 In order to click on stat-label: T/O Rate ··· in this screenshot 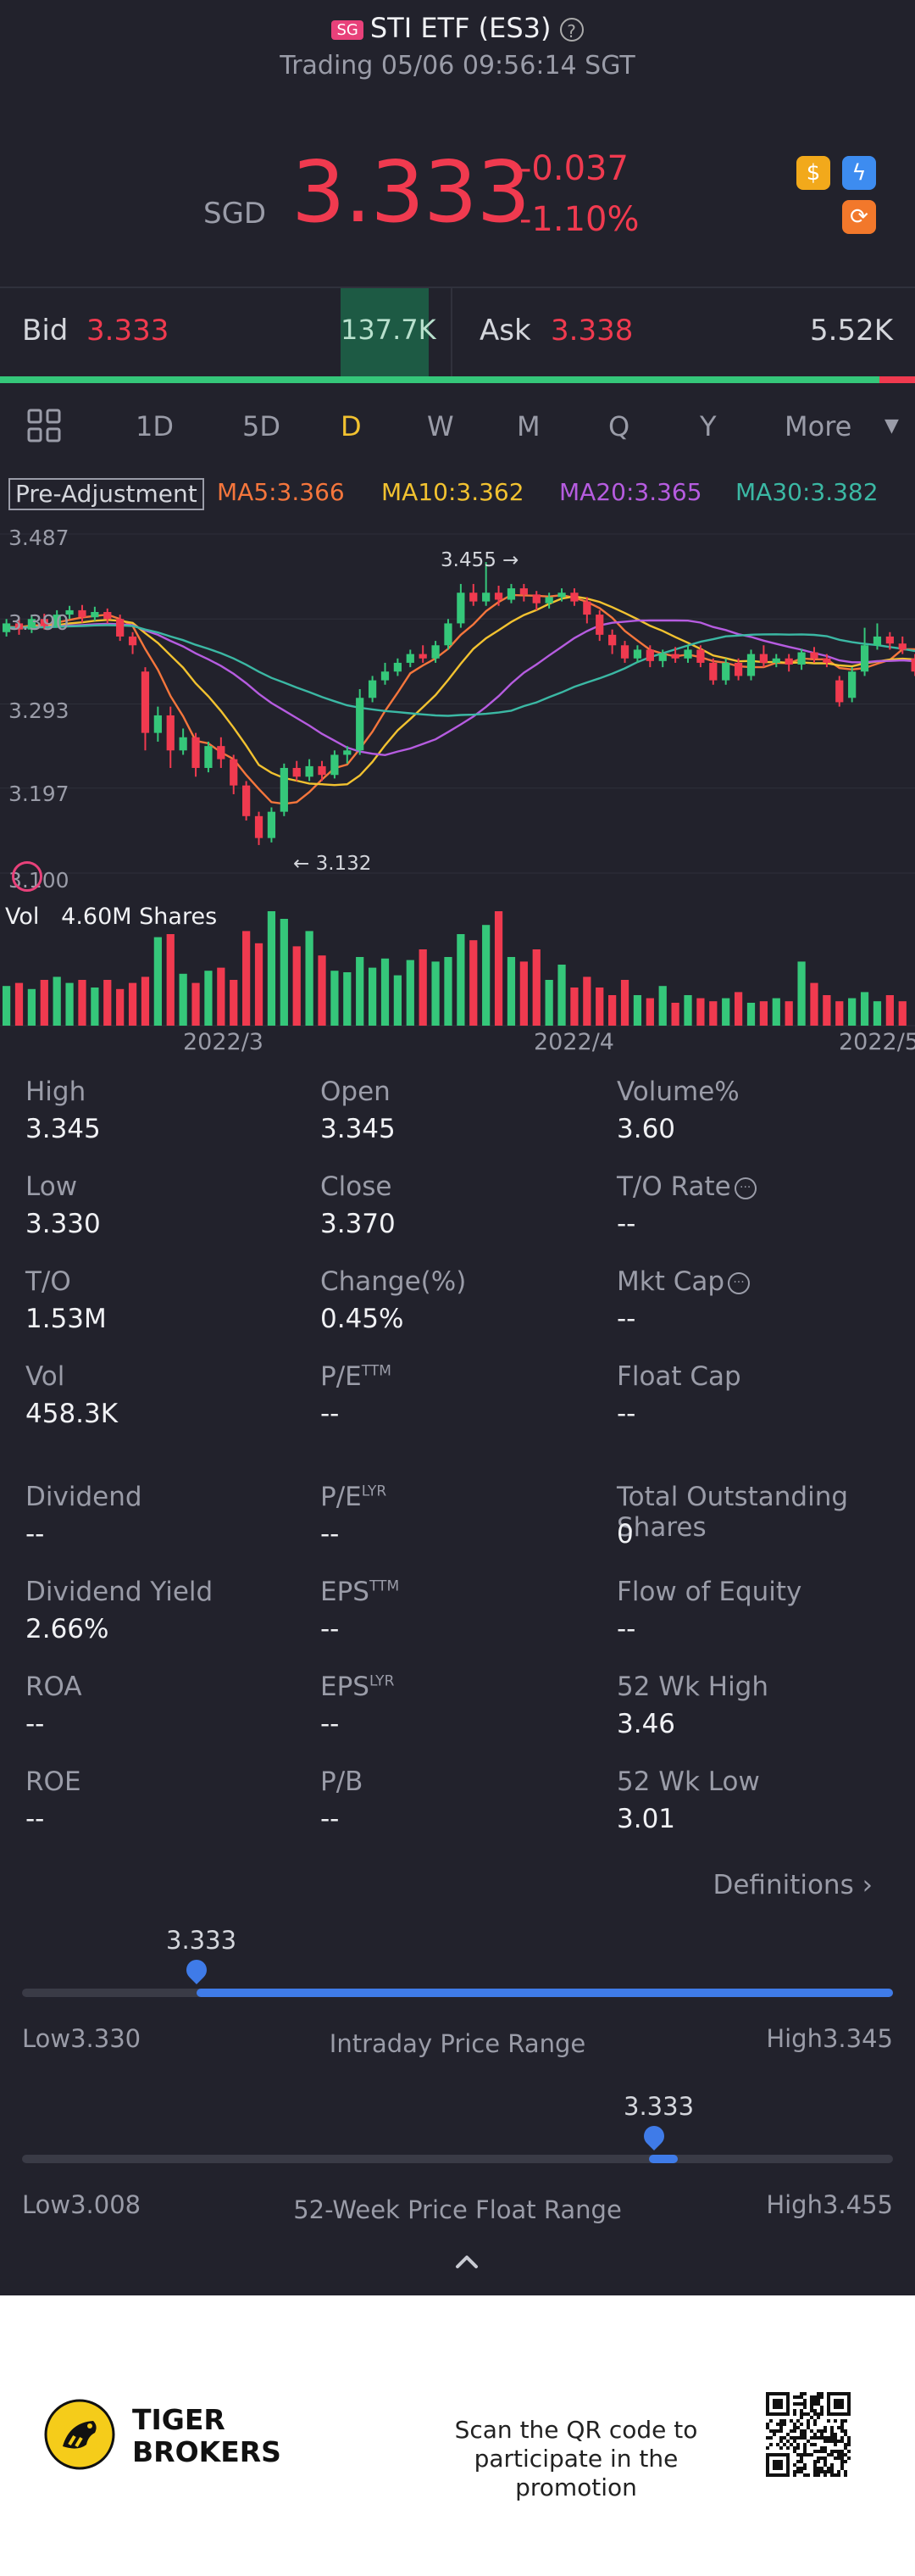, I will do `click(687, 1186)`.